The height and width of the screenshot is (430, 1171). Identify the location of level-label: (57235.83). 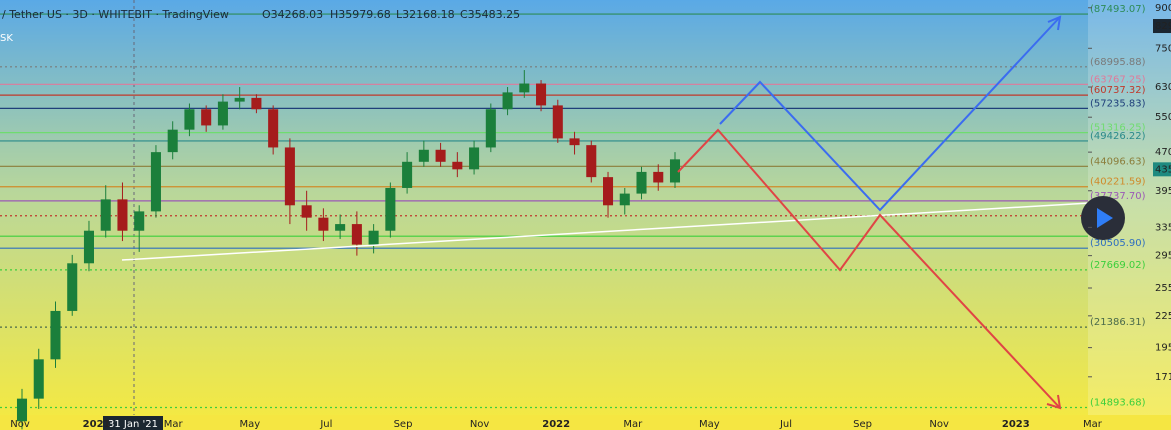
(1118, 103).